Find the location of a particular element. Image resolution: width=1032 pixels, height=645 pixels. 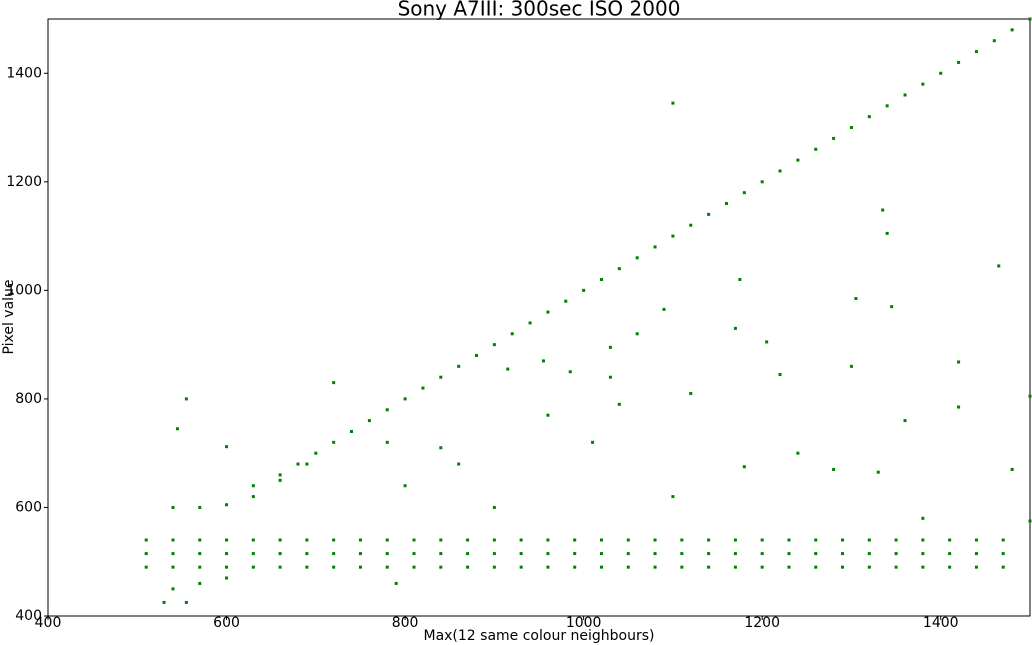

y-tick-label: 800 is located at coordinates (28, 399).